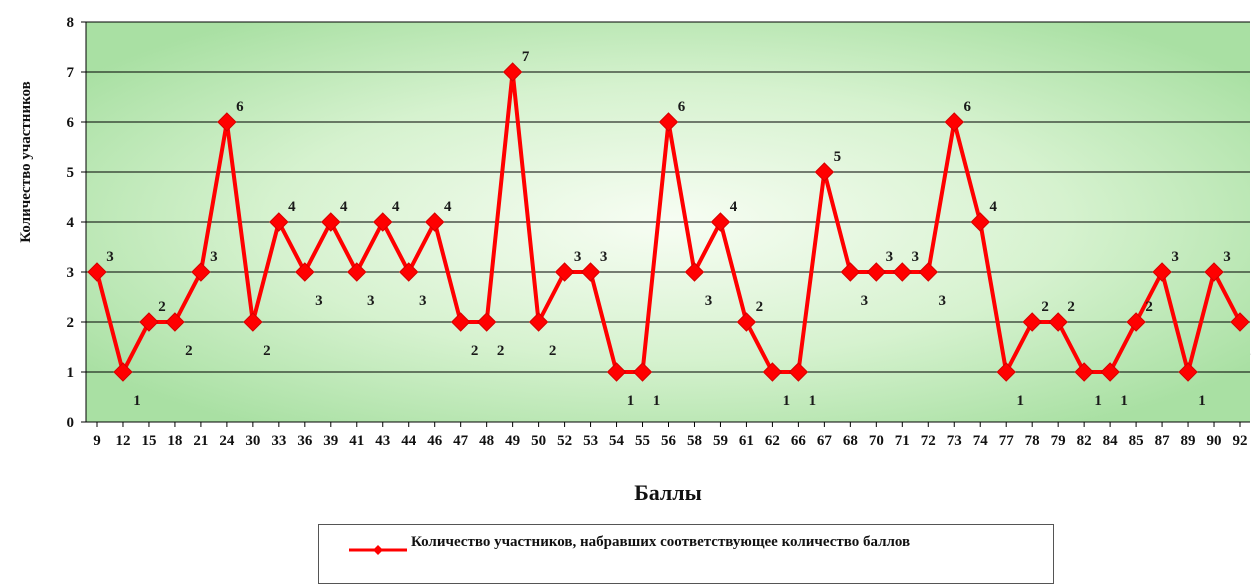 This screenshot has width=1251, height=584. I want to click on x-tick-label: 62, so click(772, 441).